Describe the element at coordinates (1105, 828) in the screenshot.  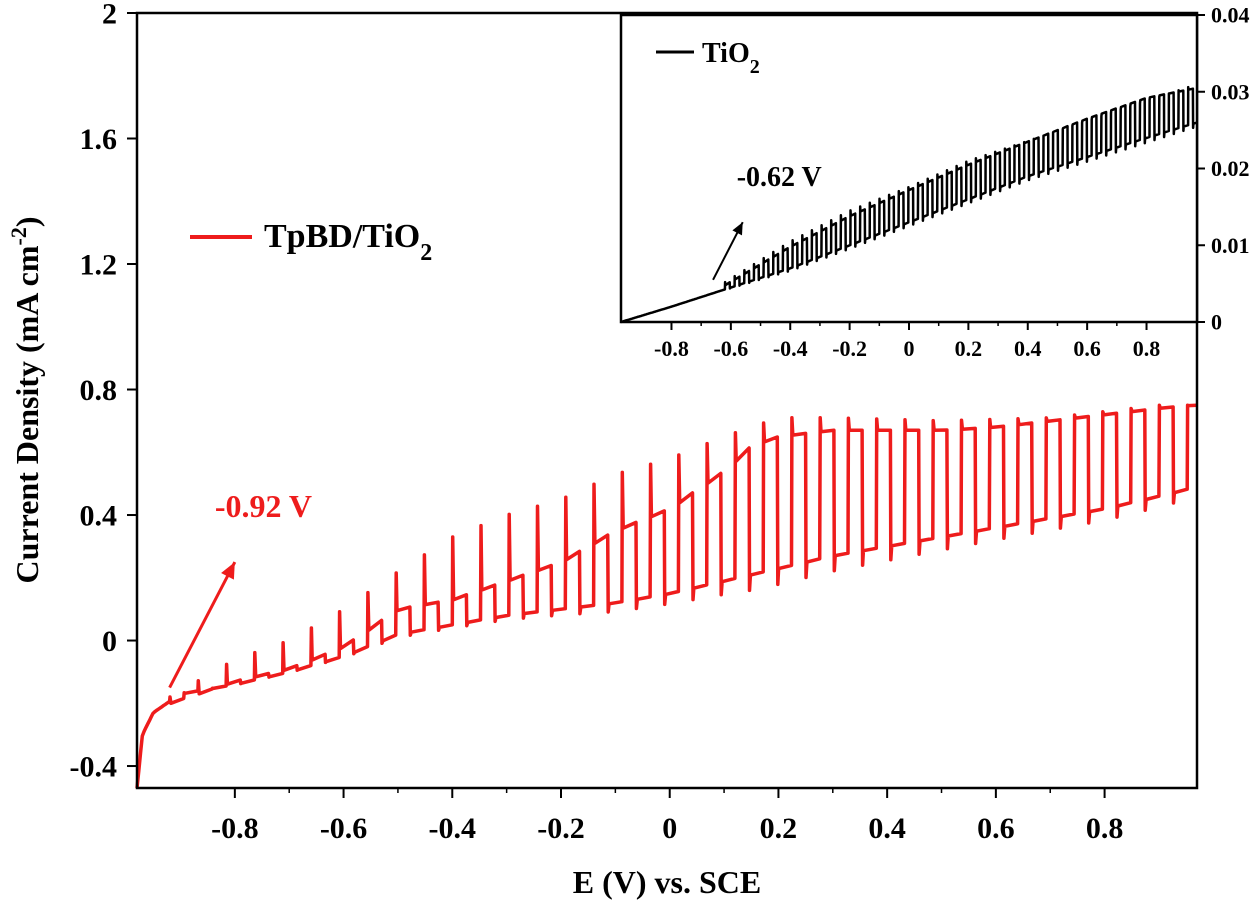
I see `main-x-tick-label: 0.8` at that location.